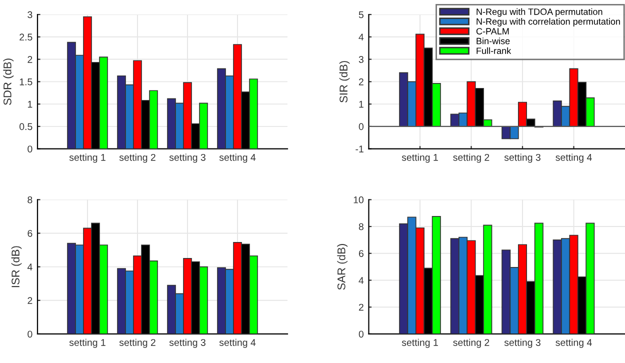 This screenshot has height=363, width=625. What do you see at coordinates (16, 267) in the screenshot?
I see `y-axis-title: ISR (dB)` at bounding box center [16, 267].